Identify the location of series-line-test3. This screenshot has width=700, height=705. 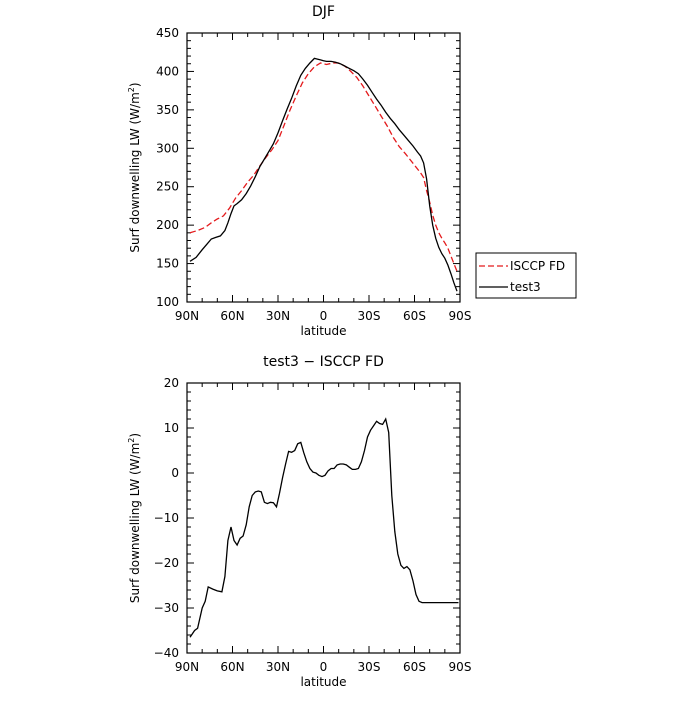
(323, 174).